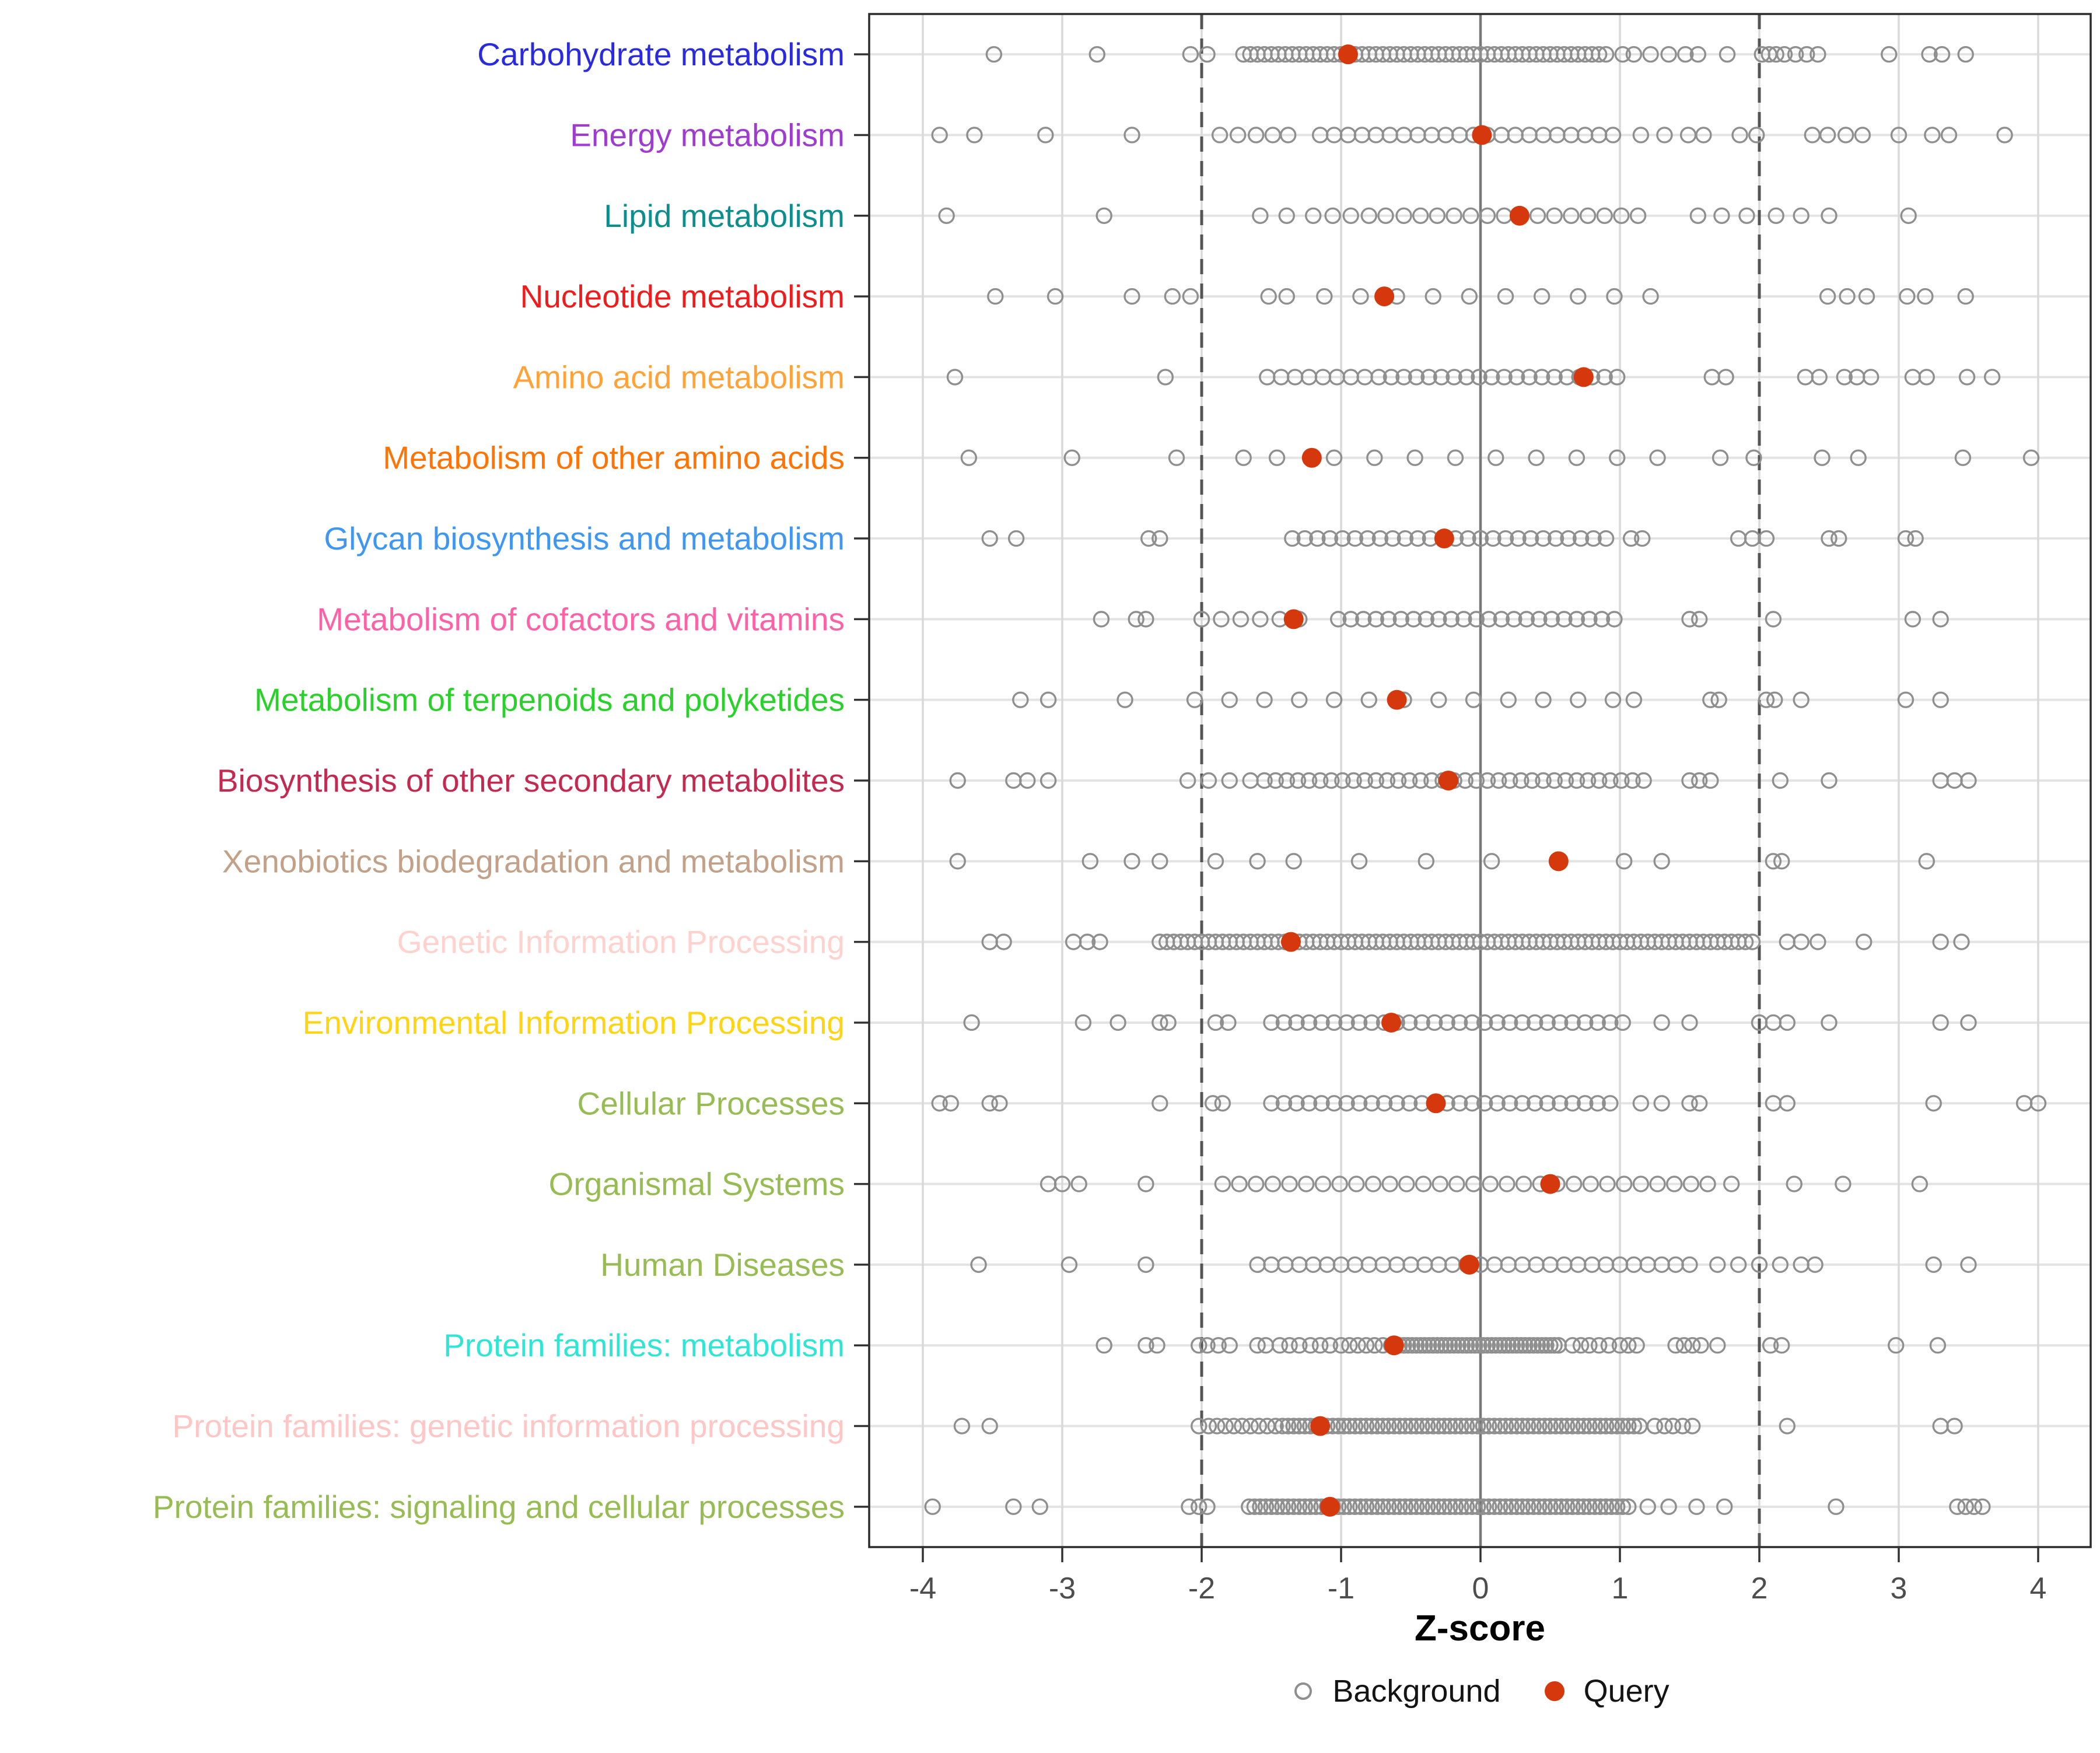 The height and width of the screenshot is (1753, 2100). I want to click on x-tick-label: -1, so click(1341, 1588).